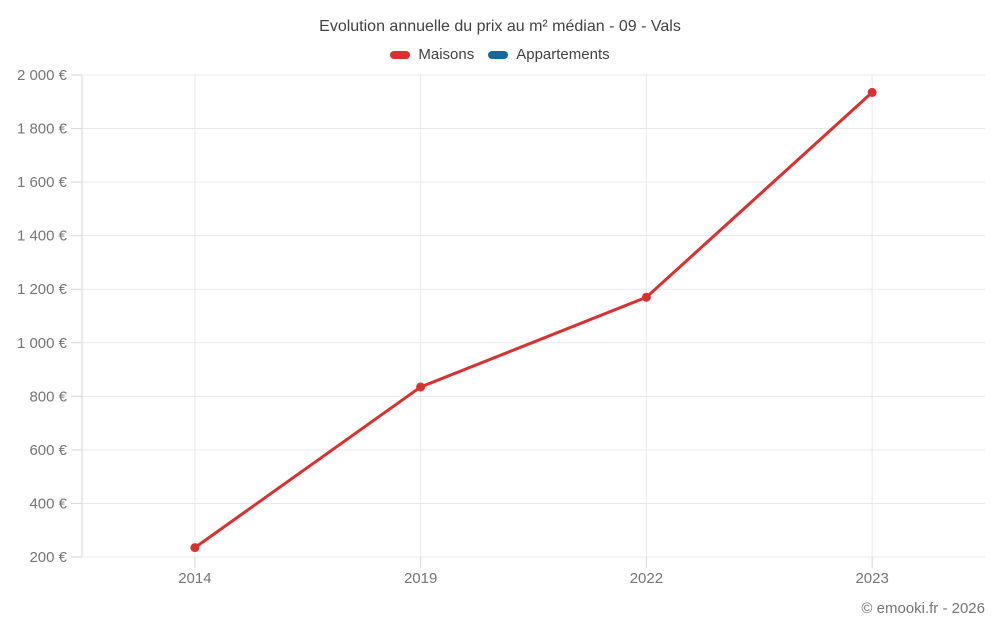 Image resolution: width=1000 pixels, height=625 pixels. Describe the element at coordinates (48, 396) in the screenshot. I see `y-axis-tick-label: 800 €` at that location.